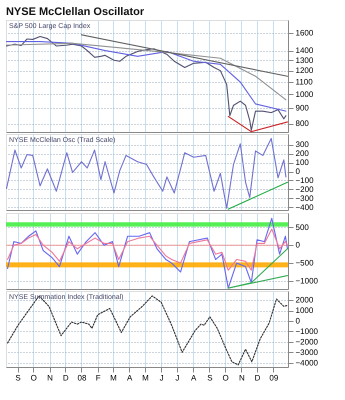 The image size is (345, 400). What do you see at coordinates (305, 71) in the screenshot?
I see `y-tick-label: 1200` at bounding box center [305, 71].